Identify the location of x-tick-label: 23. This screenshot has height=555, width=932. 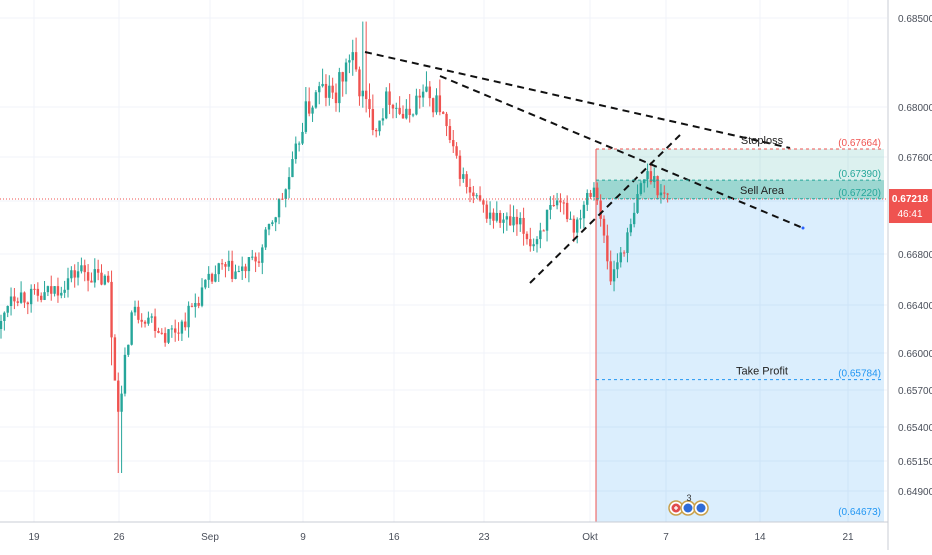
(484, 537).